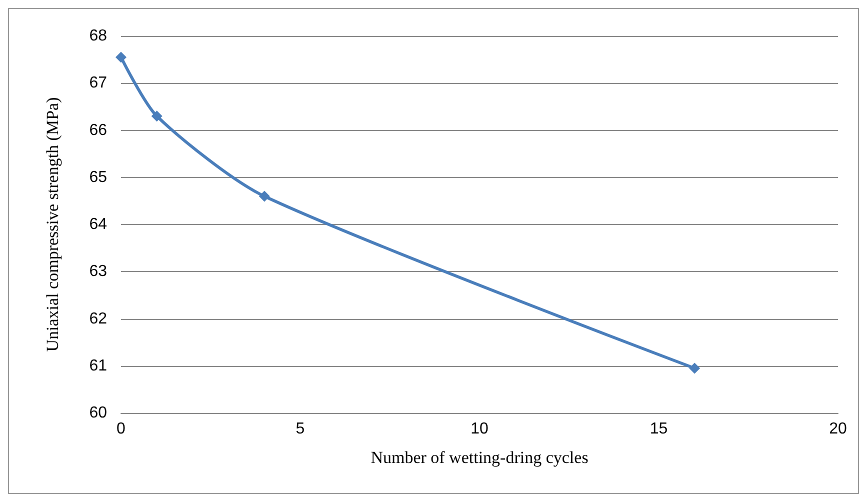 The width and height of the screenshot is (867, 502). Describe the element at coordinates (98, 83) in the screenshot. I see `y-tick-label: 67` at that location.